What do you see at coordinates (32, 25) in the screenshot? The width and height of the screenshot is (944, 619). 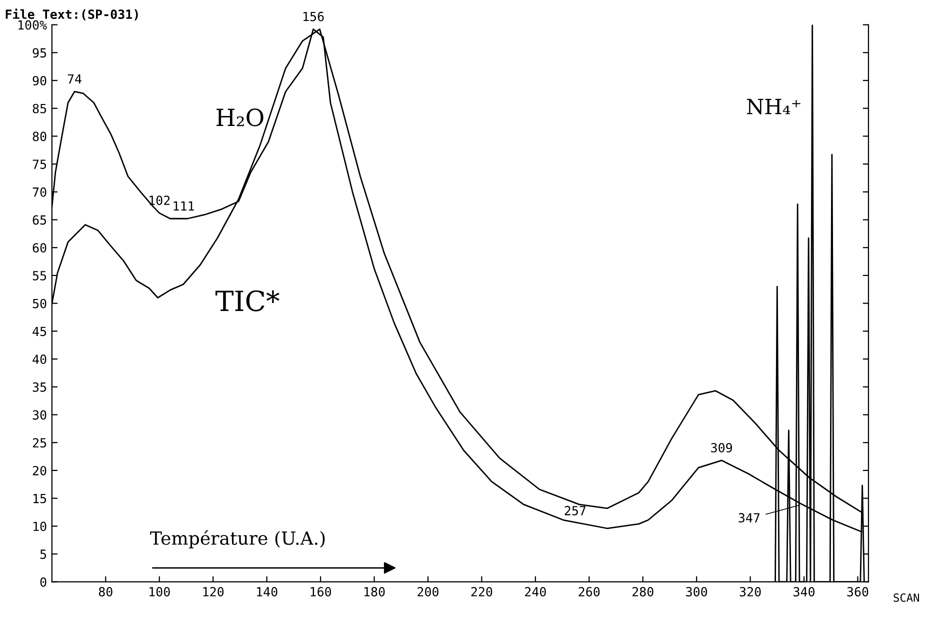 I see `y-tick-label: 100%` at bounding box center [32, 25].